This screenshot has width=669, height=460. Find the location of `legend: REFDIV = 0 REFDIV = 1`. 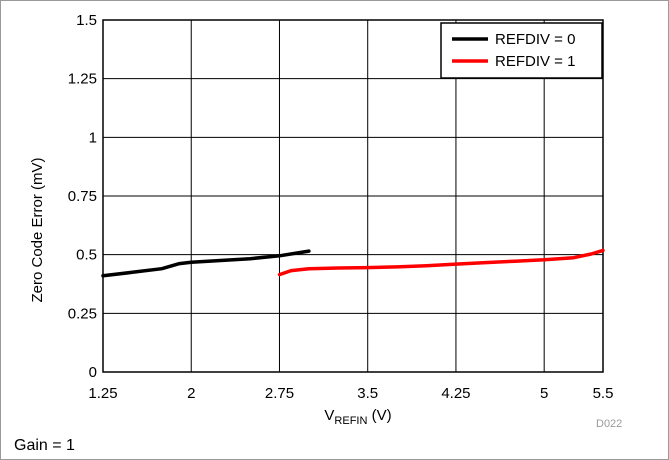

legend: REFDIV = 0 REFDIV = 1 is located at coordinates (521, 50).